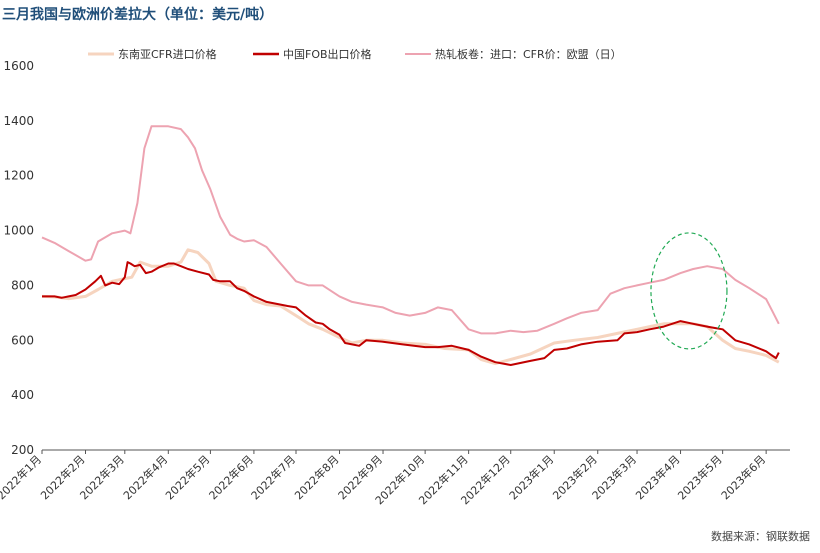 The width and height of the screenshot is (820, 553). Describe the element at coordinates (657, 477) in the screenshot. I see `x-tick-label: 2023年4月` at that location.